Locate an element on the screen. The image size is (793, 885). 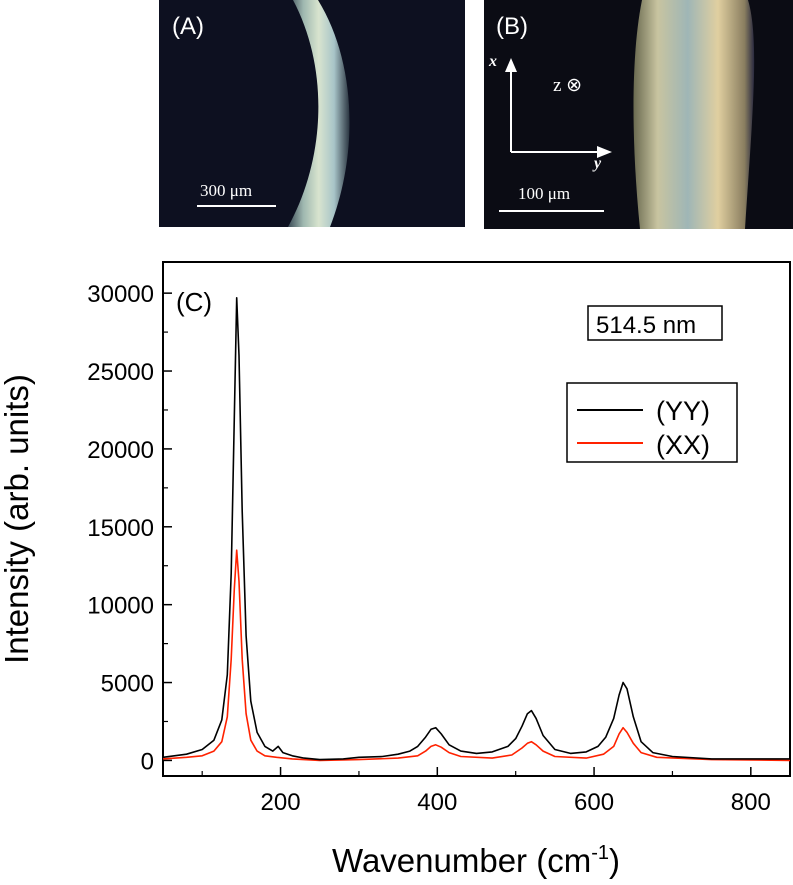
axis-z-label: z ⊗ is located at coordinates (567, 85).